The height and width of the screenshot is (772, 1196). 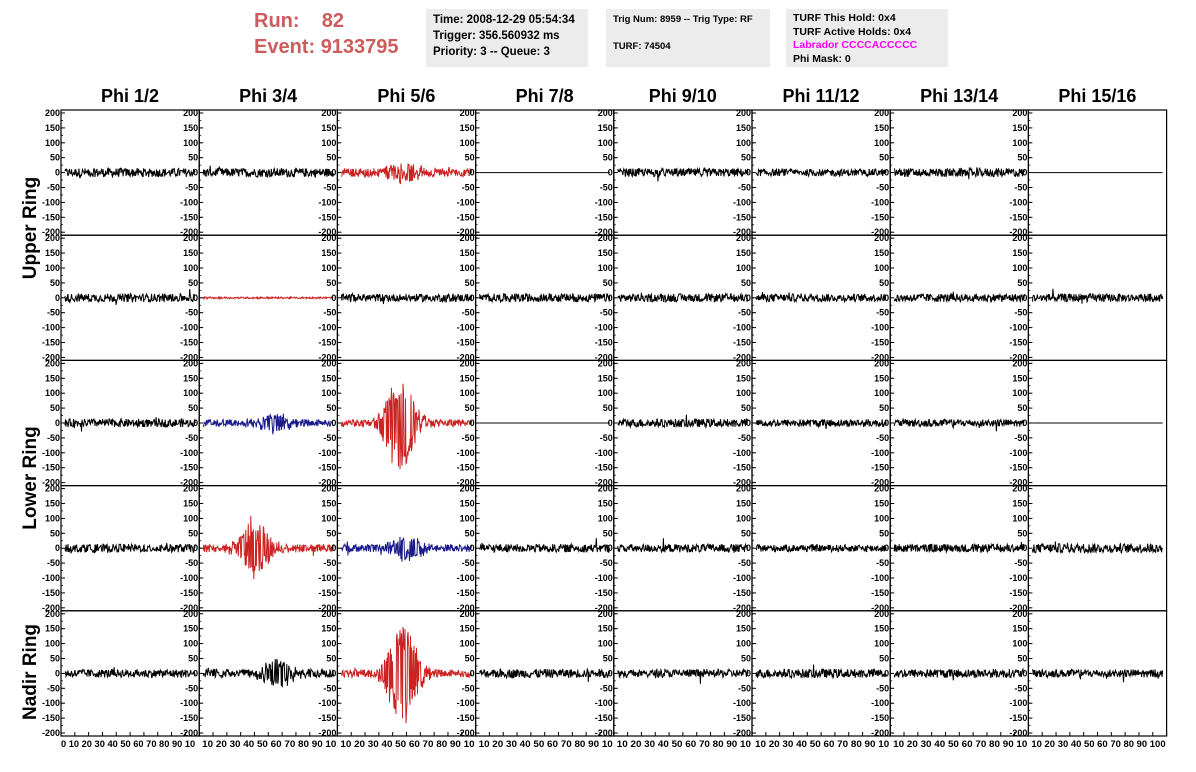 I want to click on trig-num-text: Trig Num: 8959 -- Trig Type: RF, so click(x=683, y=19).